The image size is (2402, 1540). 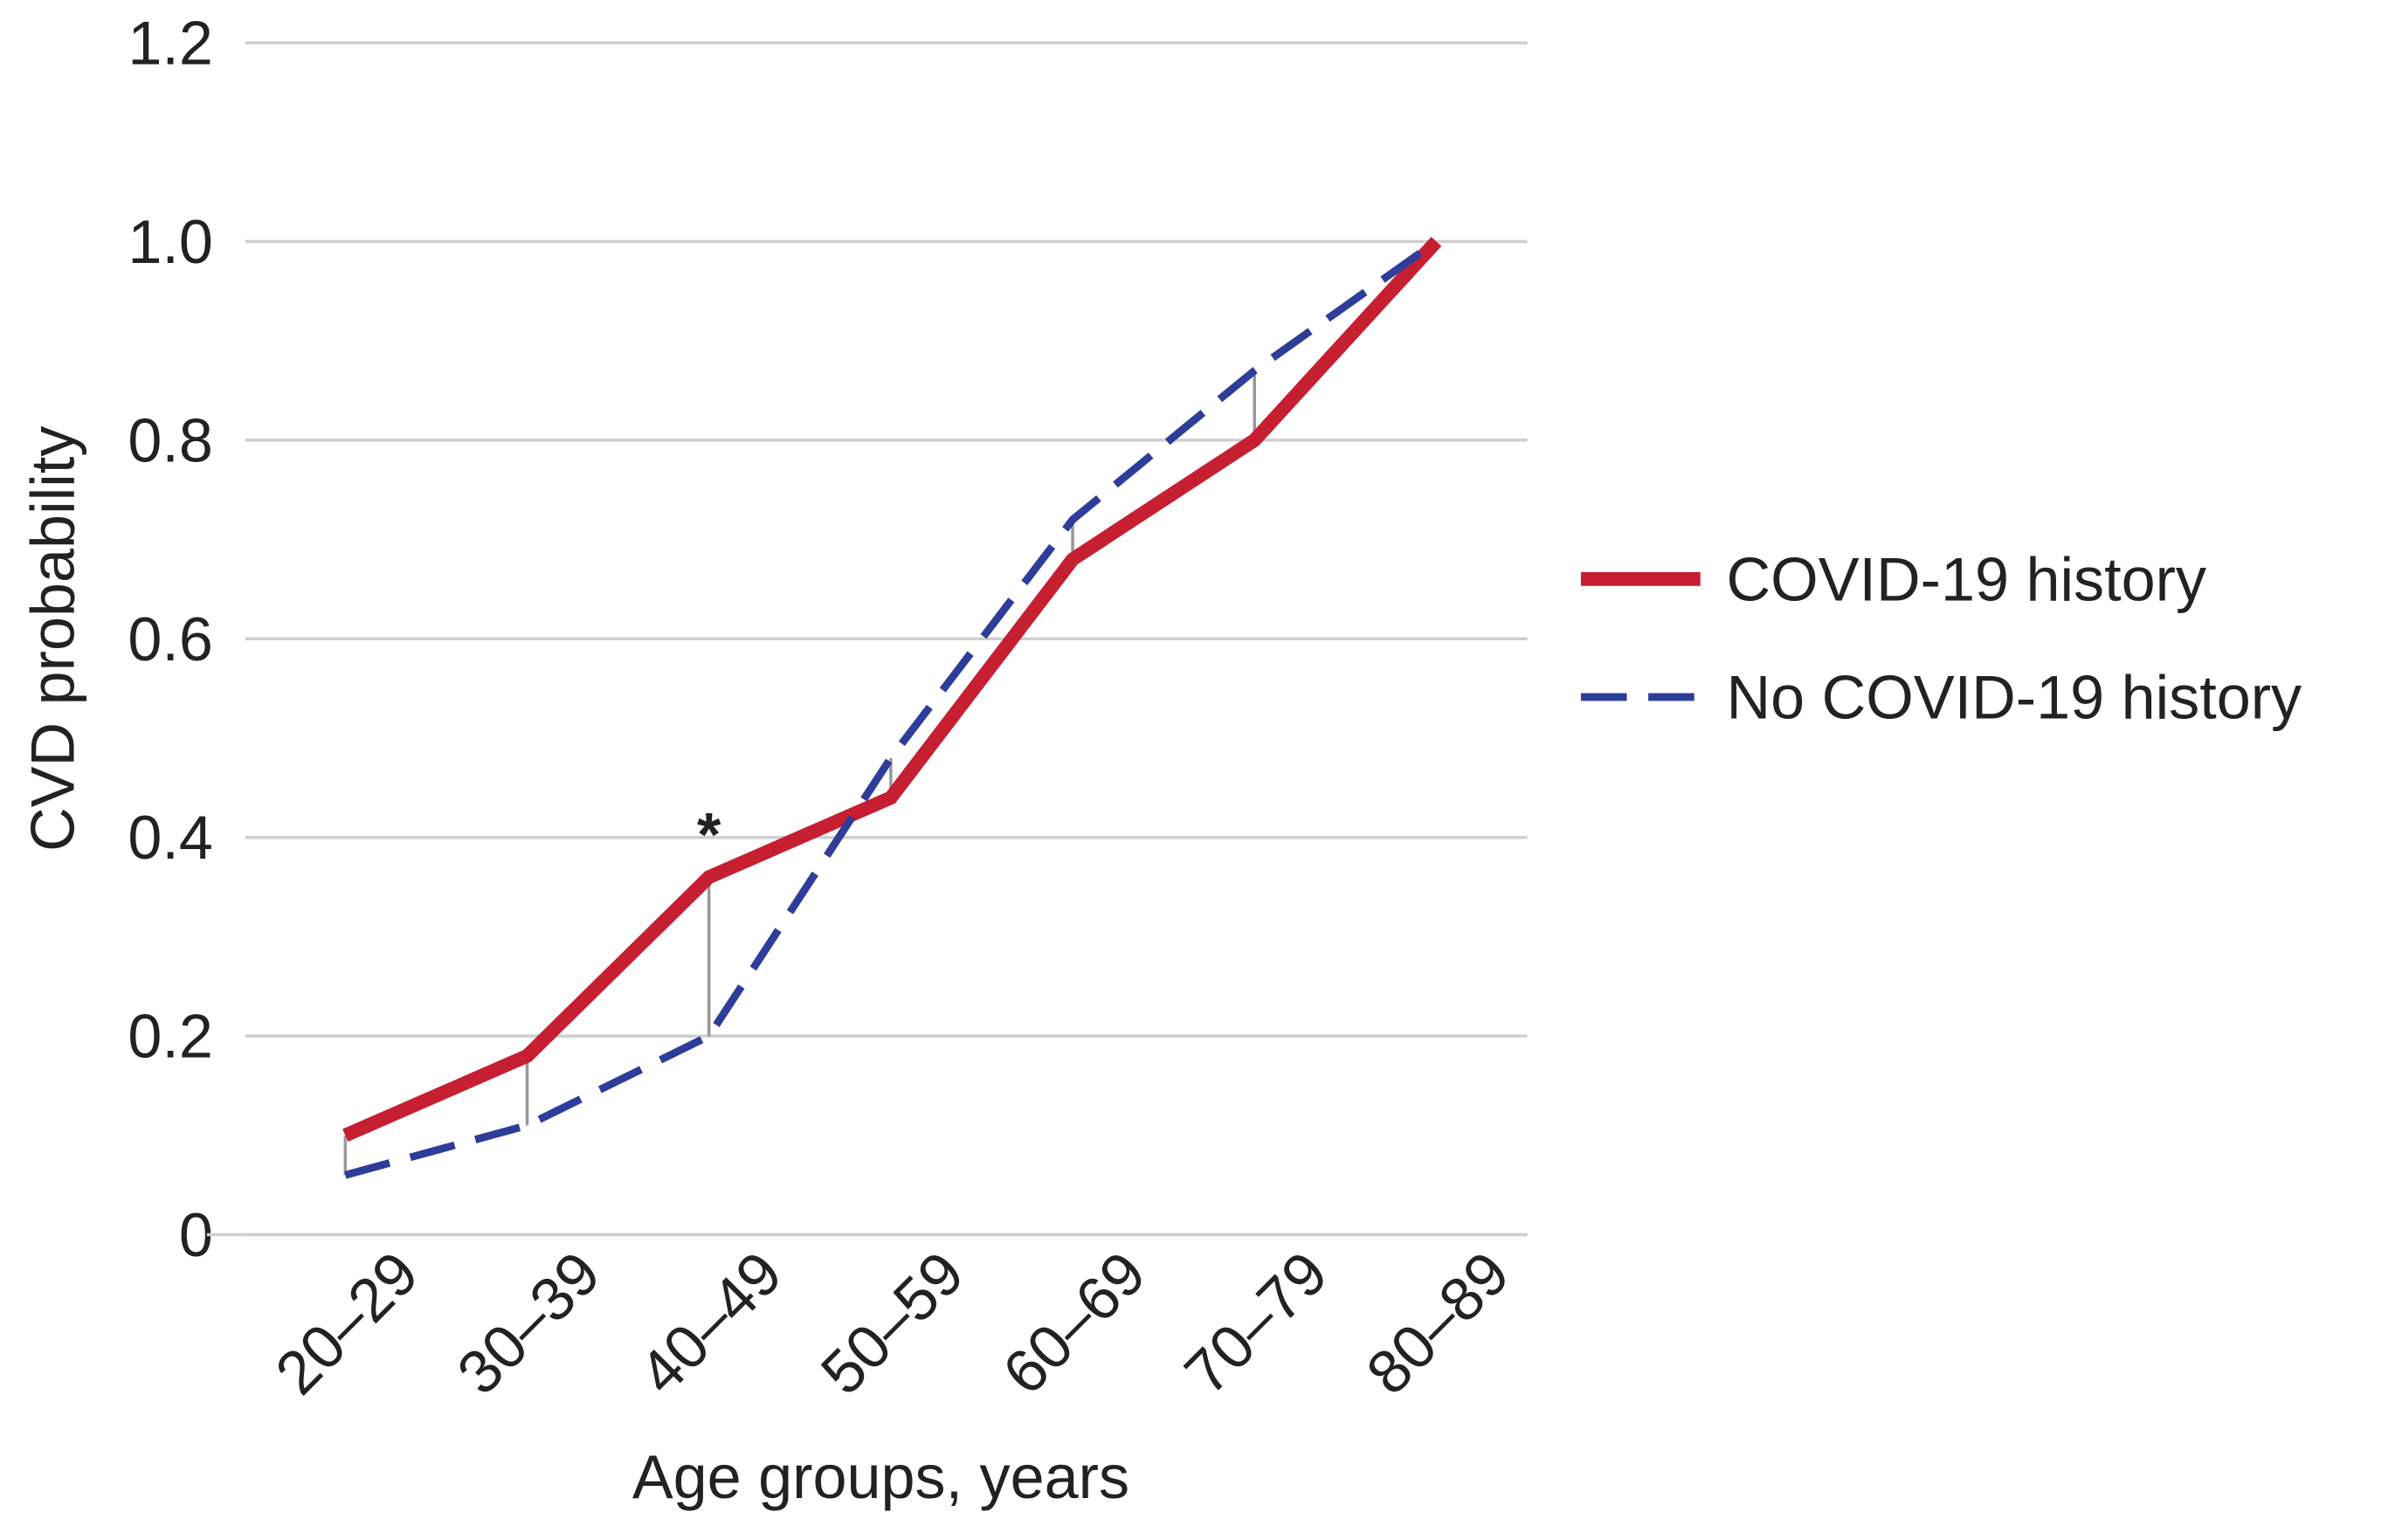 I want to click on legend-label: COVID-19 history, so click(x=1966, y=579).